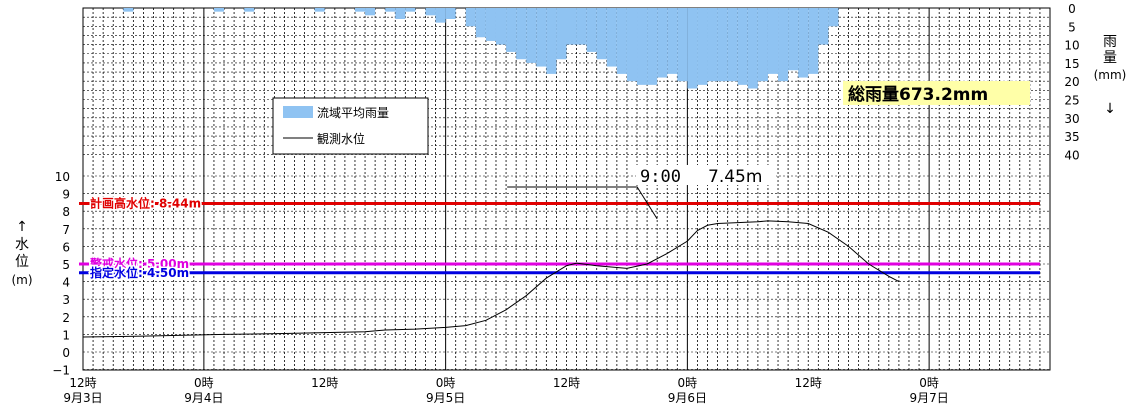  I want to click on level-tick-label: 7, so click(66, 230).